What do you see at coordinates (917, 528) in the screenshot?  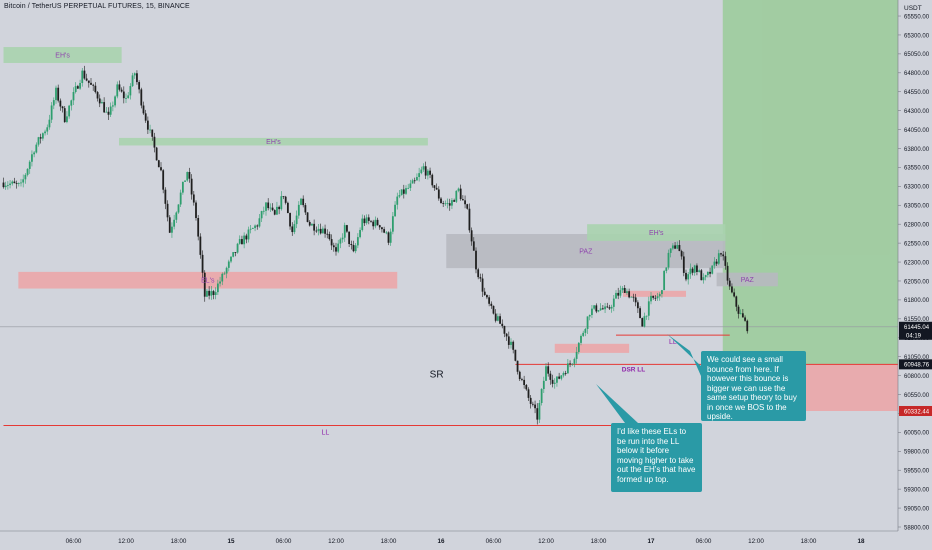 I see `y-tick-label-0: 58800.00` at bounding box center [917, 528].